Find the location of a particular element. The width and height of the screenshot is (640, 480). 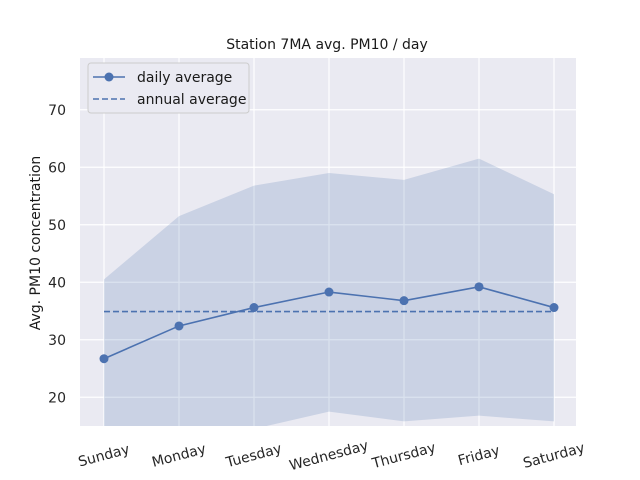

legend-daily-marker is located at coordinates (109, 77).